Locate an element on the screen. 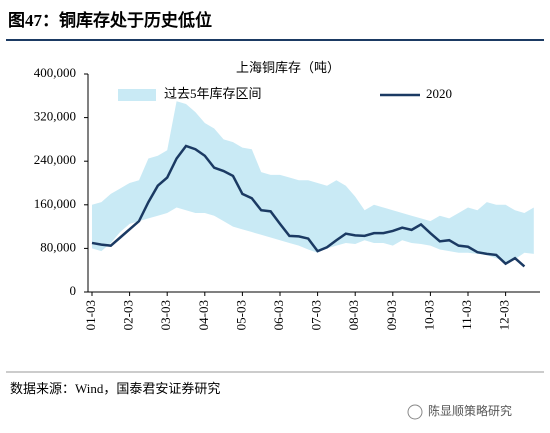 This screenshot has height=433, width=550. x-tick-label: 06-03 is located at coordinates (278, 315).